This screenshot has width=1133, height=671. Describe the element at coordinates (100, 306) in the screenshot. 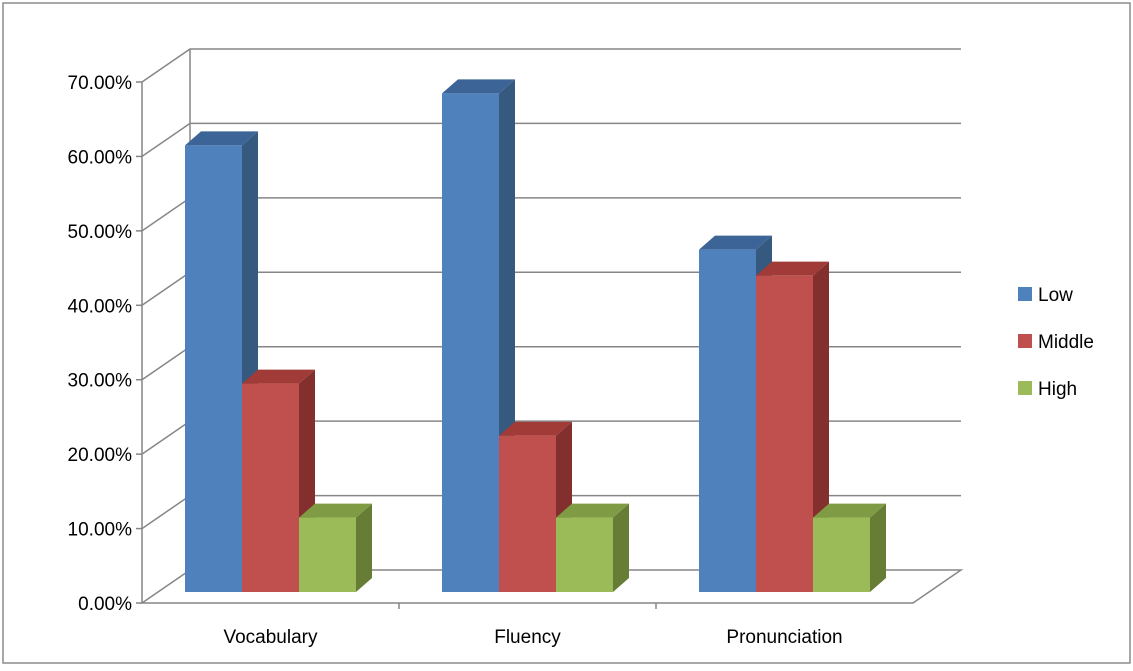

I see `y-tick-label: 40.00%` at that location.